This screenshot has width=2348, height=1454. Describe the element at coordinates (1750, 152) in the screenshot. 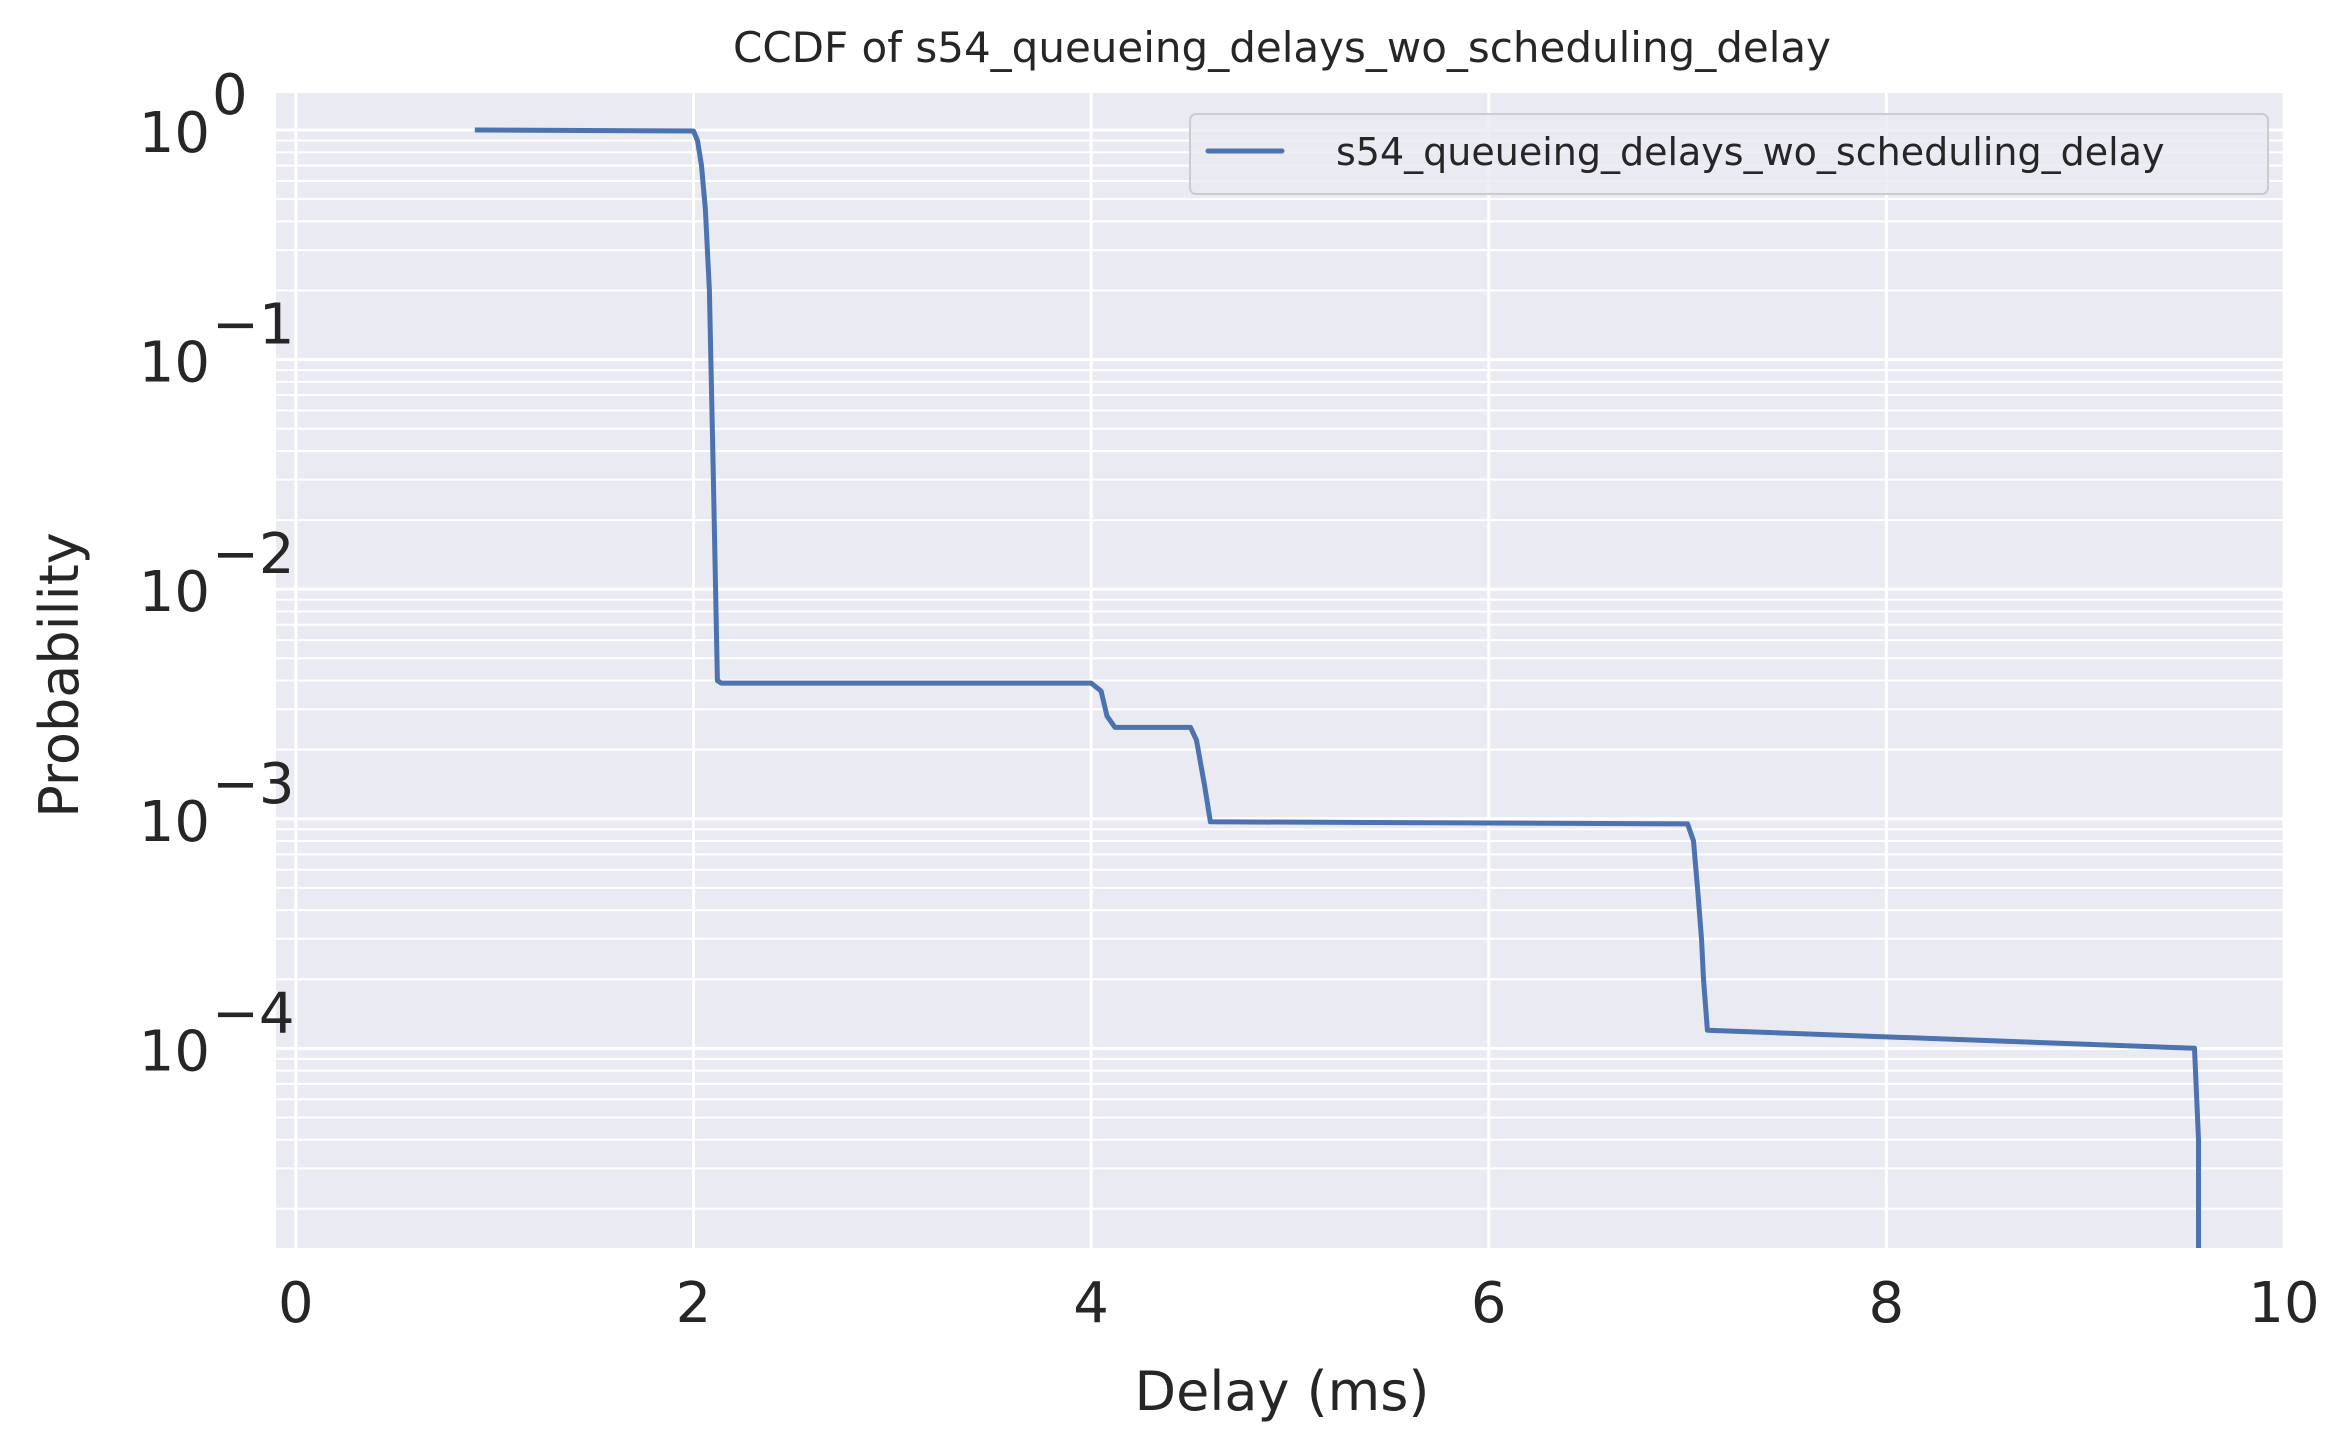

I see `legend-label: s54_queueing_delays_wo_scheduling_delay` at that location.